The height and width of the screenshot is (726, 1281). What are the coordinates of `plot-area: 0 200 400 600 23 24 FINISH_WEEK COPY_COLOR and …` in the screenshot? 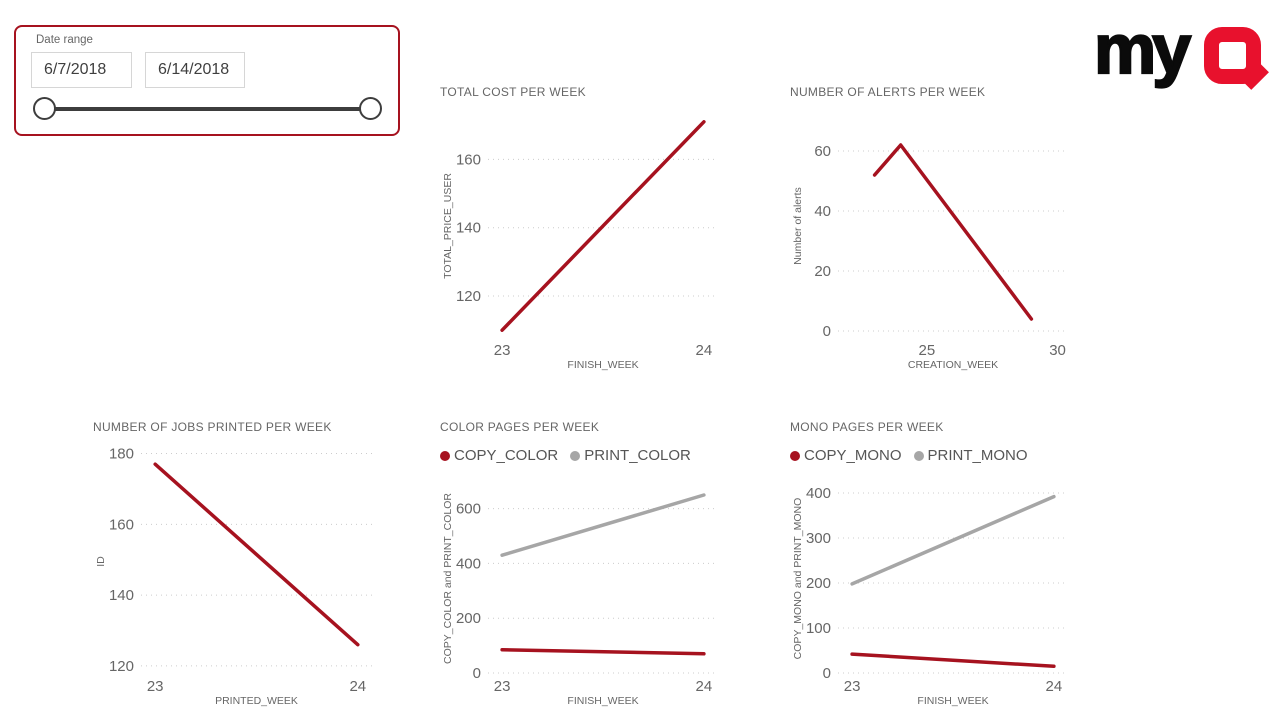 It's located at (580, 600).